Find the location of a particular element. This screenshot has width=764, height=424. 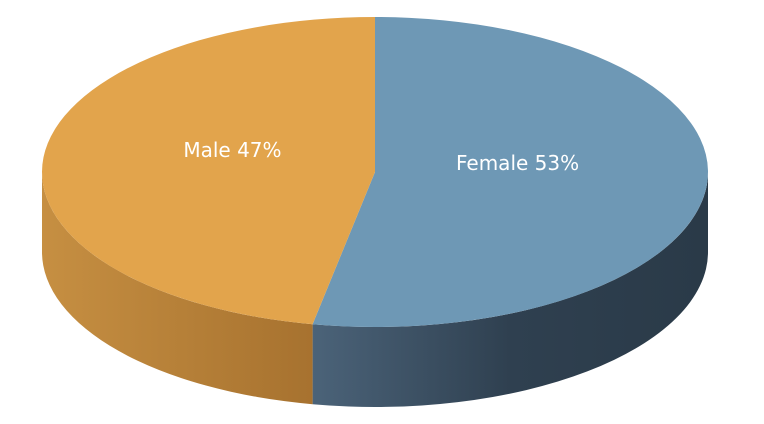

data-label: Female 53% is located at coordinates (517, 163).